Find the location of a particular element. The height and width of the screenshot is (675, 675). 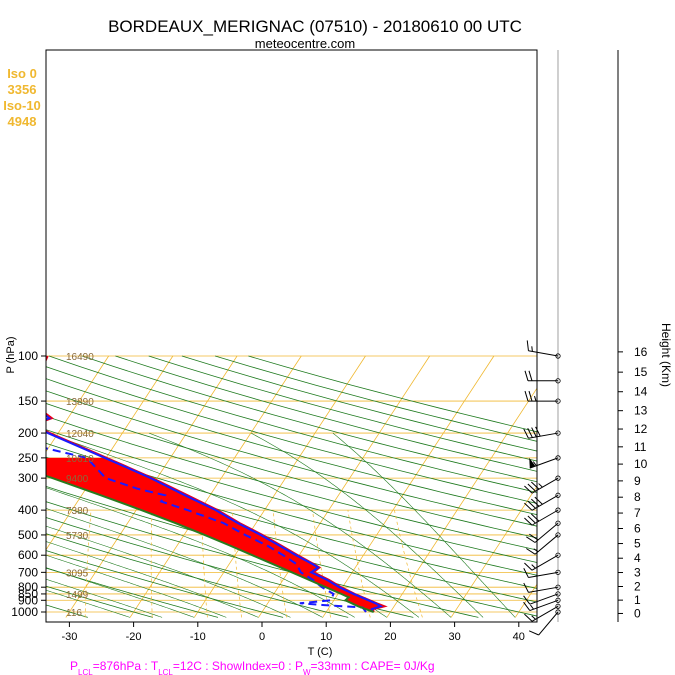

height-tick-label: 14 is located at coordinates (641, 392).